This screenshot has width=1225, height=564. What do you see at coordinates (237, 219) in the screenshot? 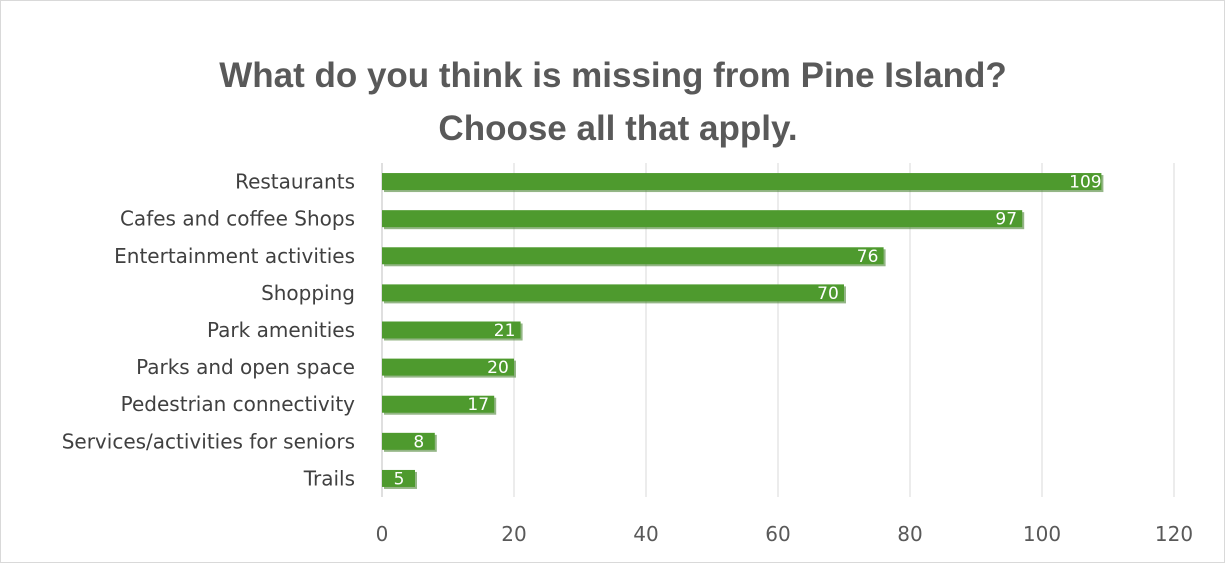
I see `category-label: Cafes and coffee Shops` at bounding box center [237, 219].